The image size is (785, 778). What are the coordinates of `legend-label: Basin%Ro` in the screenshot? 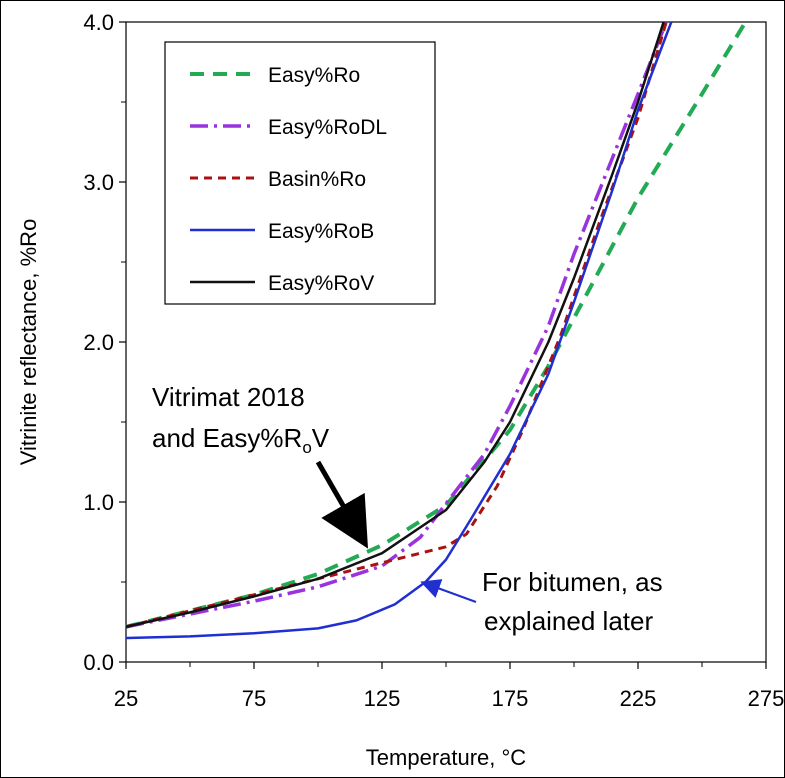 It's located at (317, 179).